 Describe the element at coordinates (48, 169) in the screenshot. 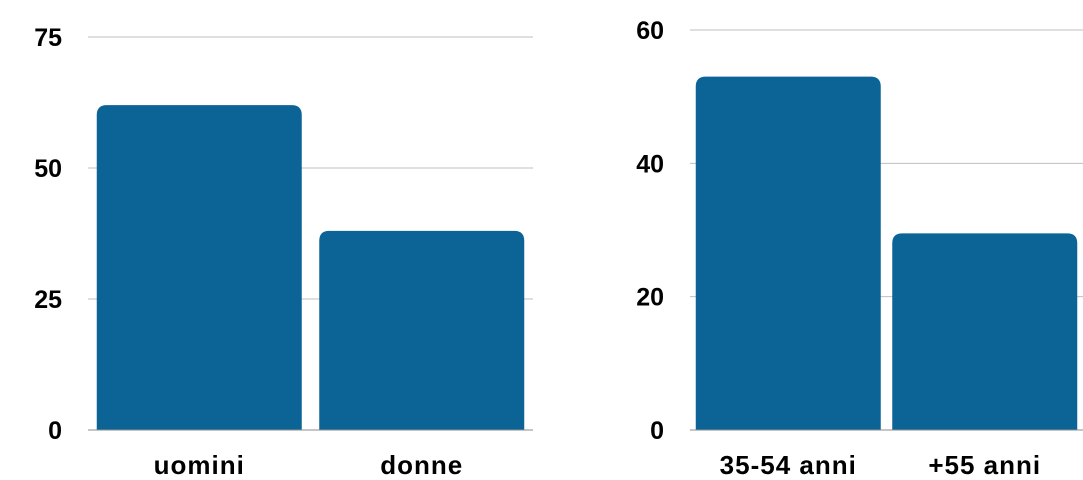

I see `y-tick-label: 50` at that location.